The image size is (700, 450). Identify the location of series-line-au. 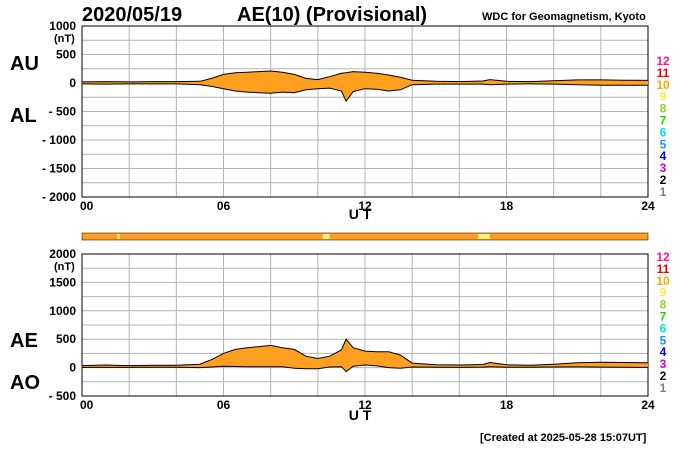
(365, 76).